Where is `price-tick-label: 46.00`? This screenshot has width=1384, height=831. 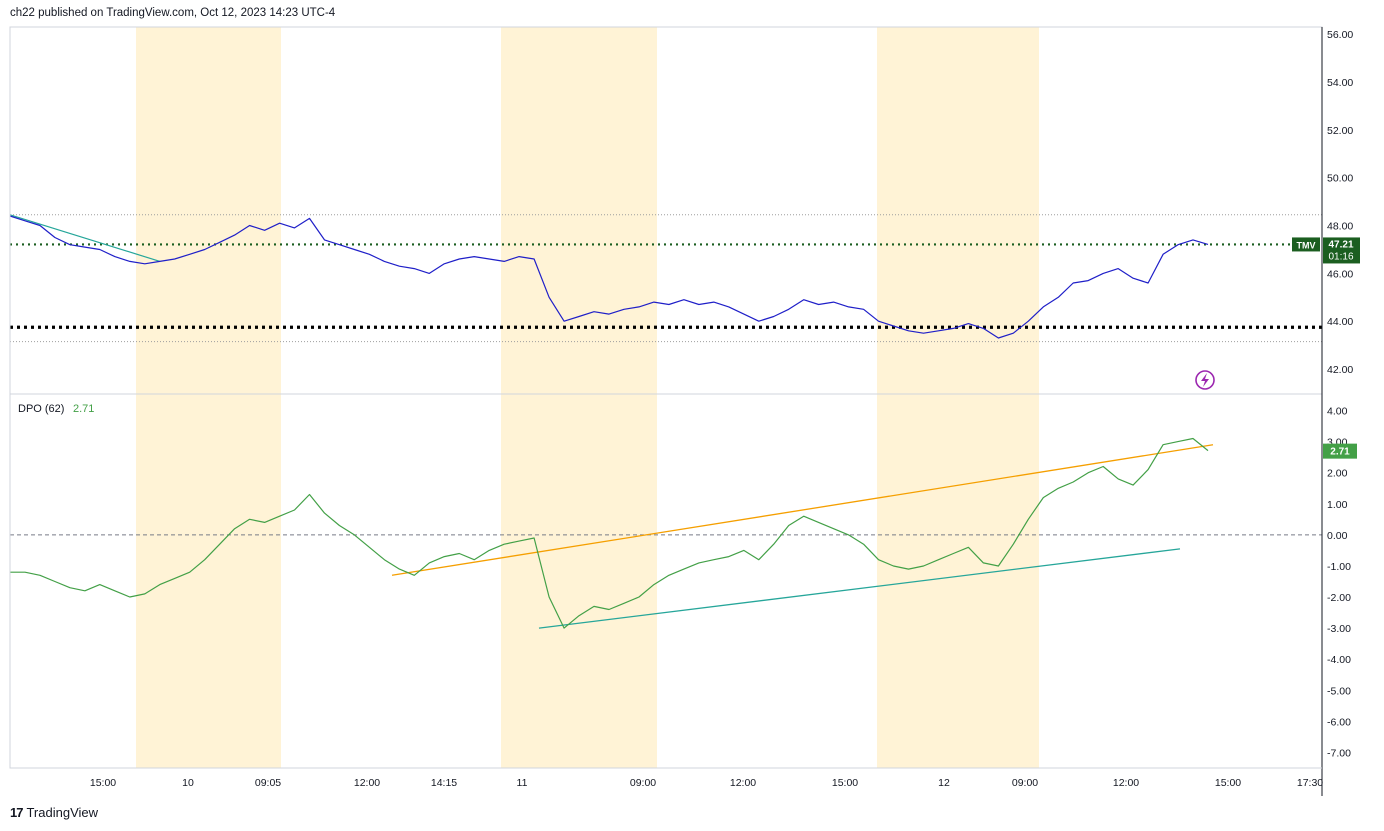
price-tick-label: 46.00 is located at coordinates (1340, 274).